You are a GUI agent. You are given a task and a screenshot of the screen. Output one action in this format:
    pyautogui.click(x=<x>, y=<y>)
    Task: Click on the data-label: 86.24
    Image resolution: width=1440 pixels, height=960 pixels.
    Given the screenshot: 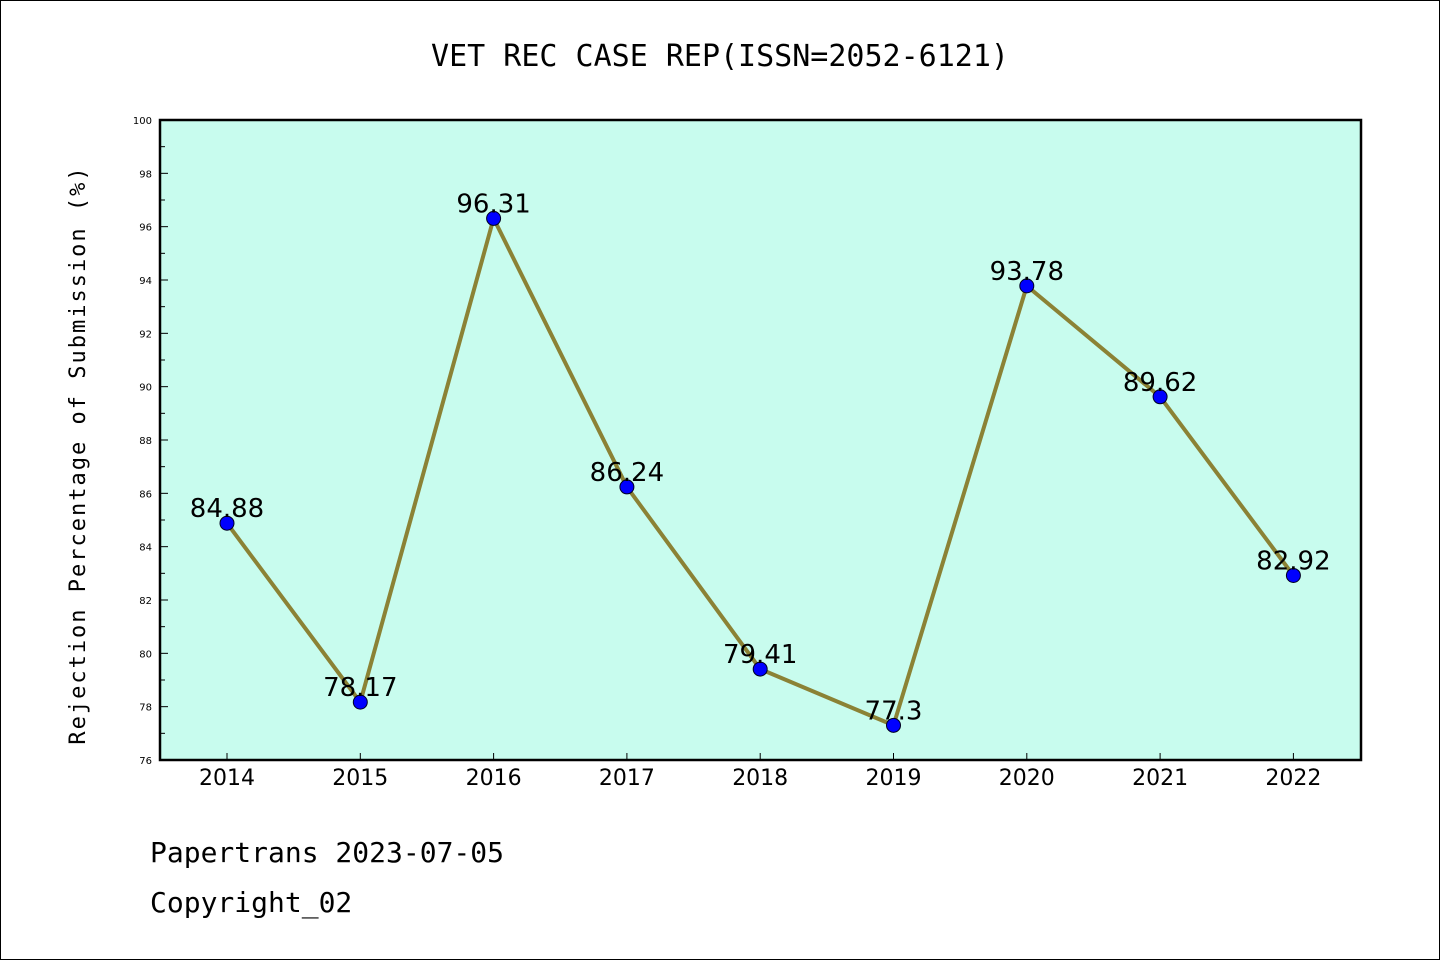 What is the action you would take?
    pyautogui.click(x=627, y=473)
    